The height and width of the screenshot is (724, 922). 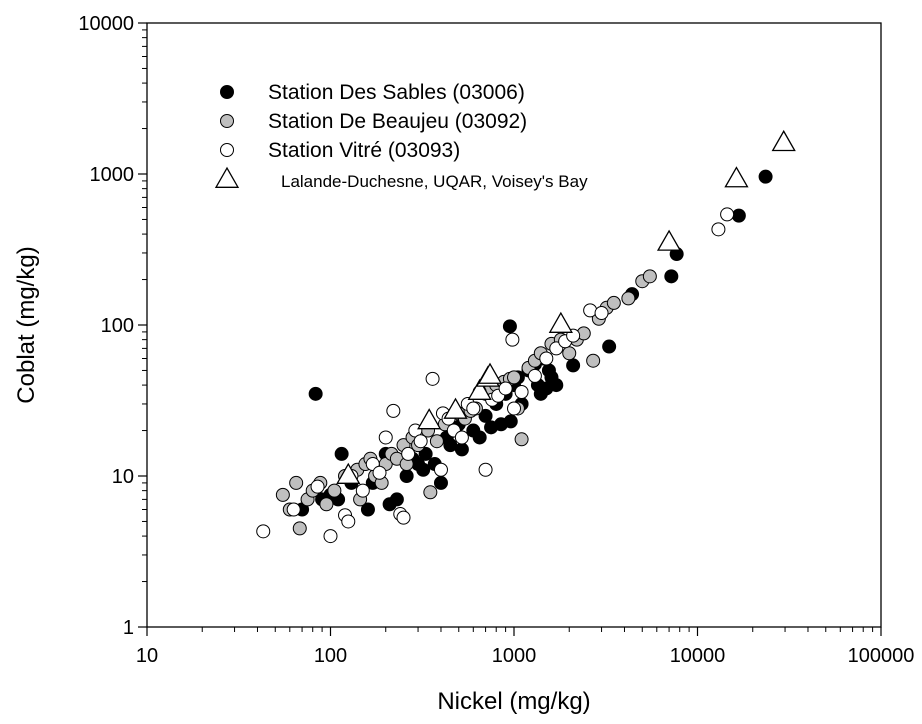 What do you see at coordinates (397, 121) in the screenshot?
I see `legend-label: Station De Beaujeu (03092)` at bounding box center [397, 121].